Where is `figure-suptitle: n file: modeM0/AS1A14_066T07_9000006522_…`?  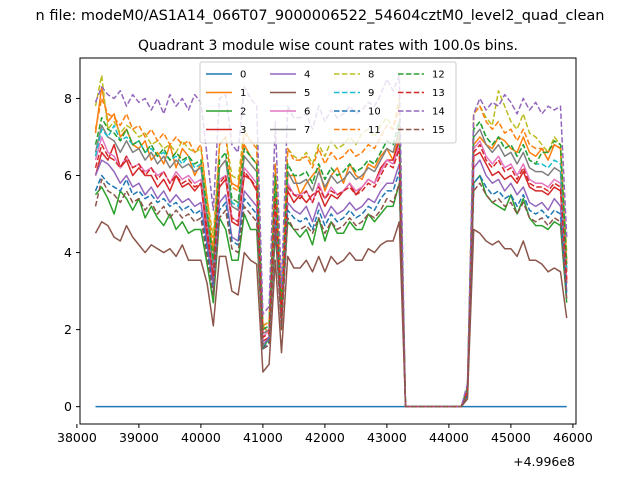
figure-suptitle: n file: modeM0/AS1A14_066T07_9000006522_… is located at coordinates (320, 16).